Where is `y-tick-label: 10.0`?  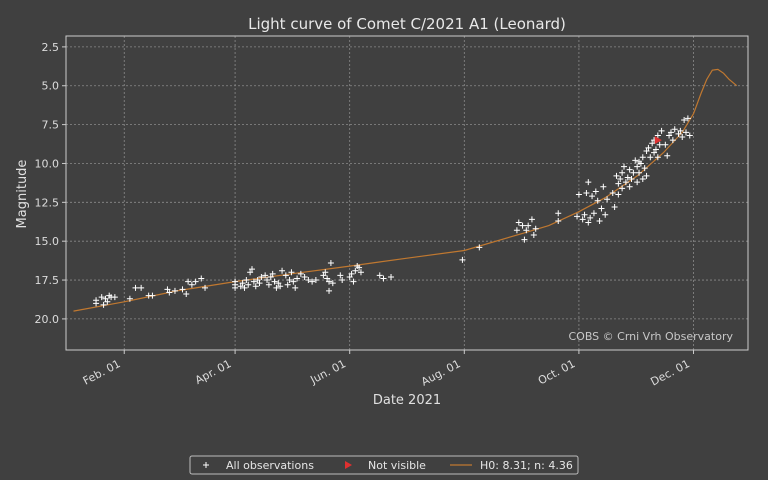 y-tick-label: 10.0 is located at coordinates (47, 163).